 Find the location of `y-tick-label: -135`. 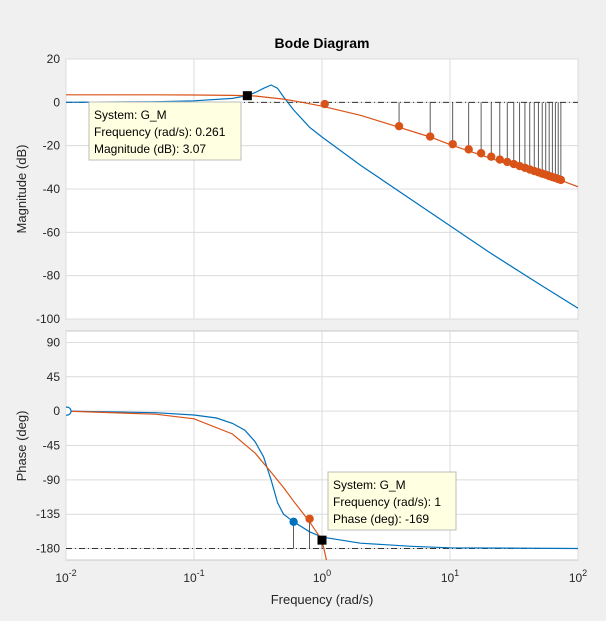

y-tick-label: -135 is located at coordinates (48, 514).